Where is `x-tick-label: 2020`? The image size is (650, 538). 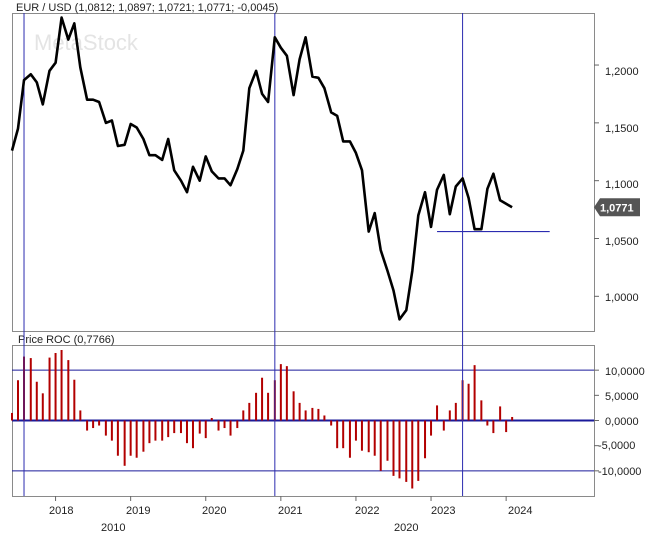
x-tick-label: 2020 is located at coordinates (214, 511).